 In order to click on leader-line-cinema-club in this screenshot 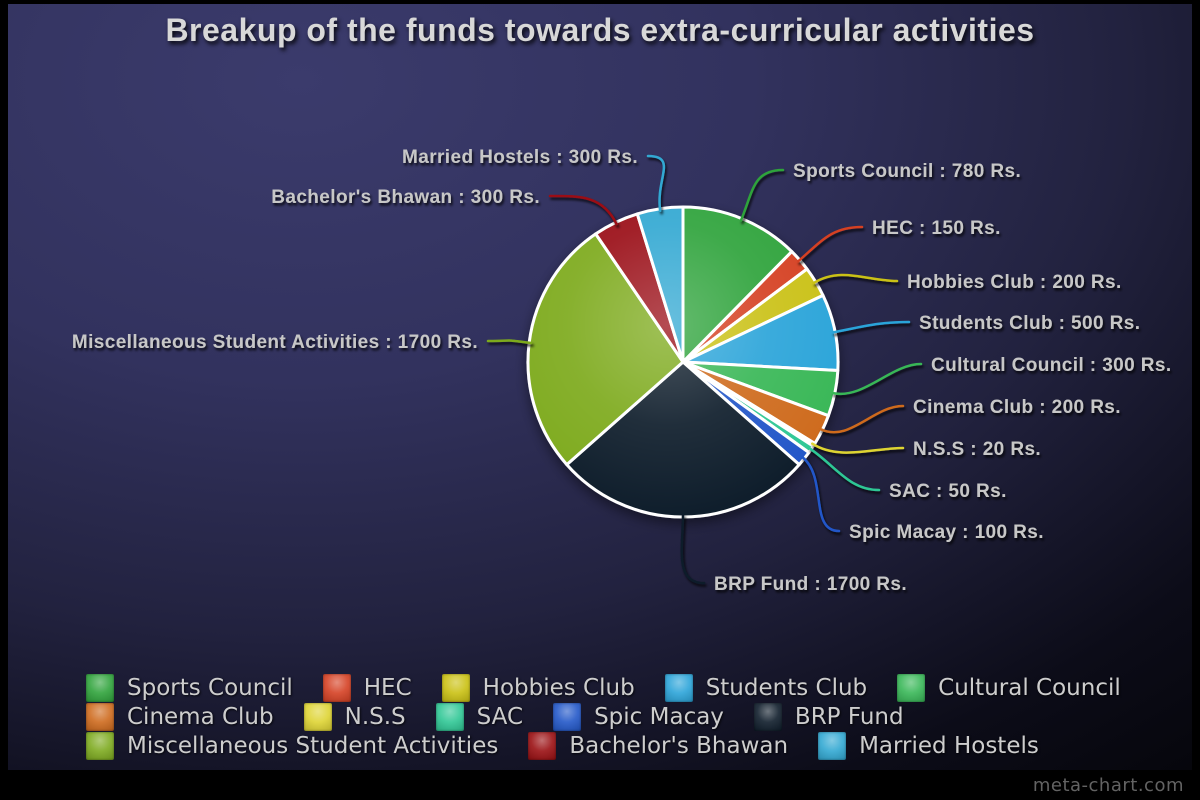, I will do `click(862, 419)`.